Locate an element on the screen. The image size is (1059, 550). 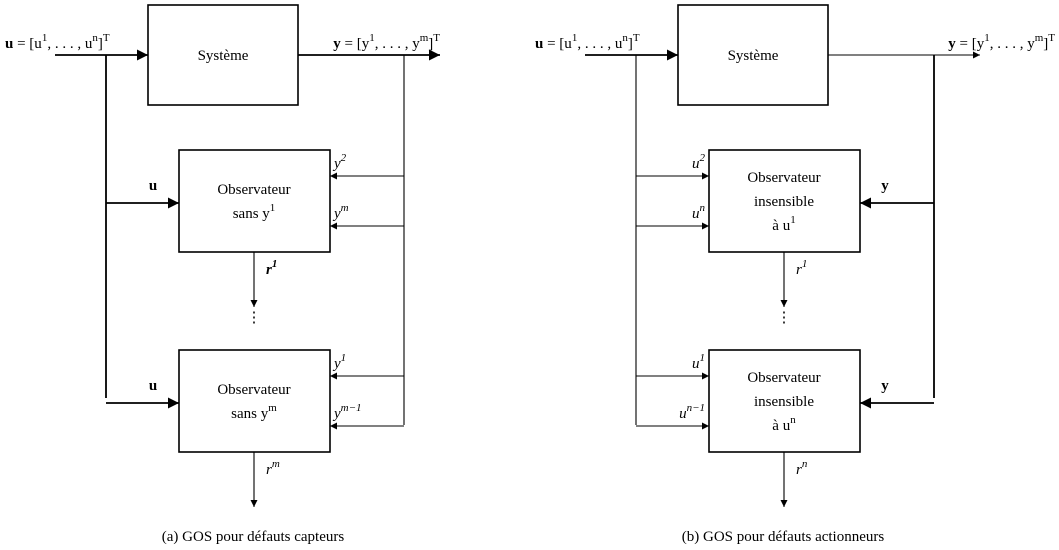
input-signal-label: ym is located at coordinates (340, 212).